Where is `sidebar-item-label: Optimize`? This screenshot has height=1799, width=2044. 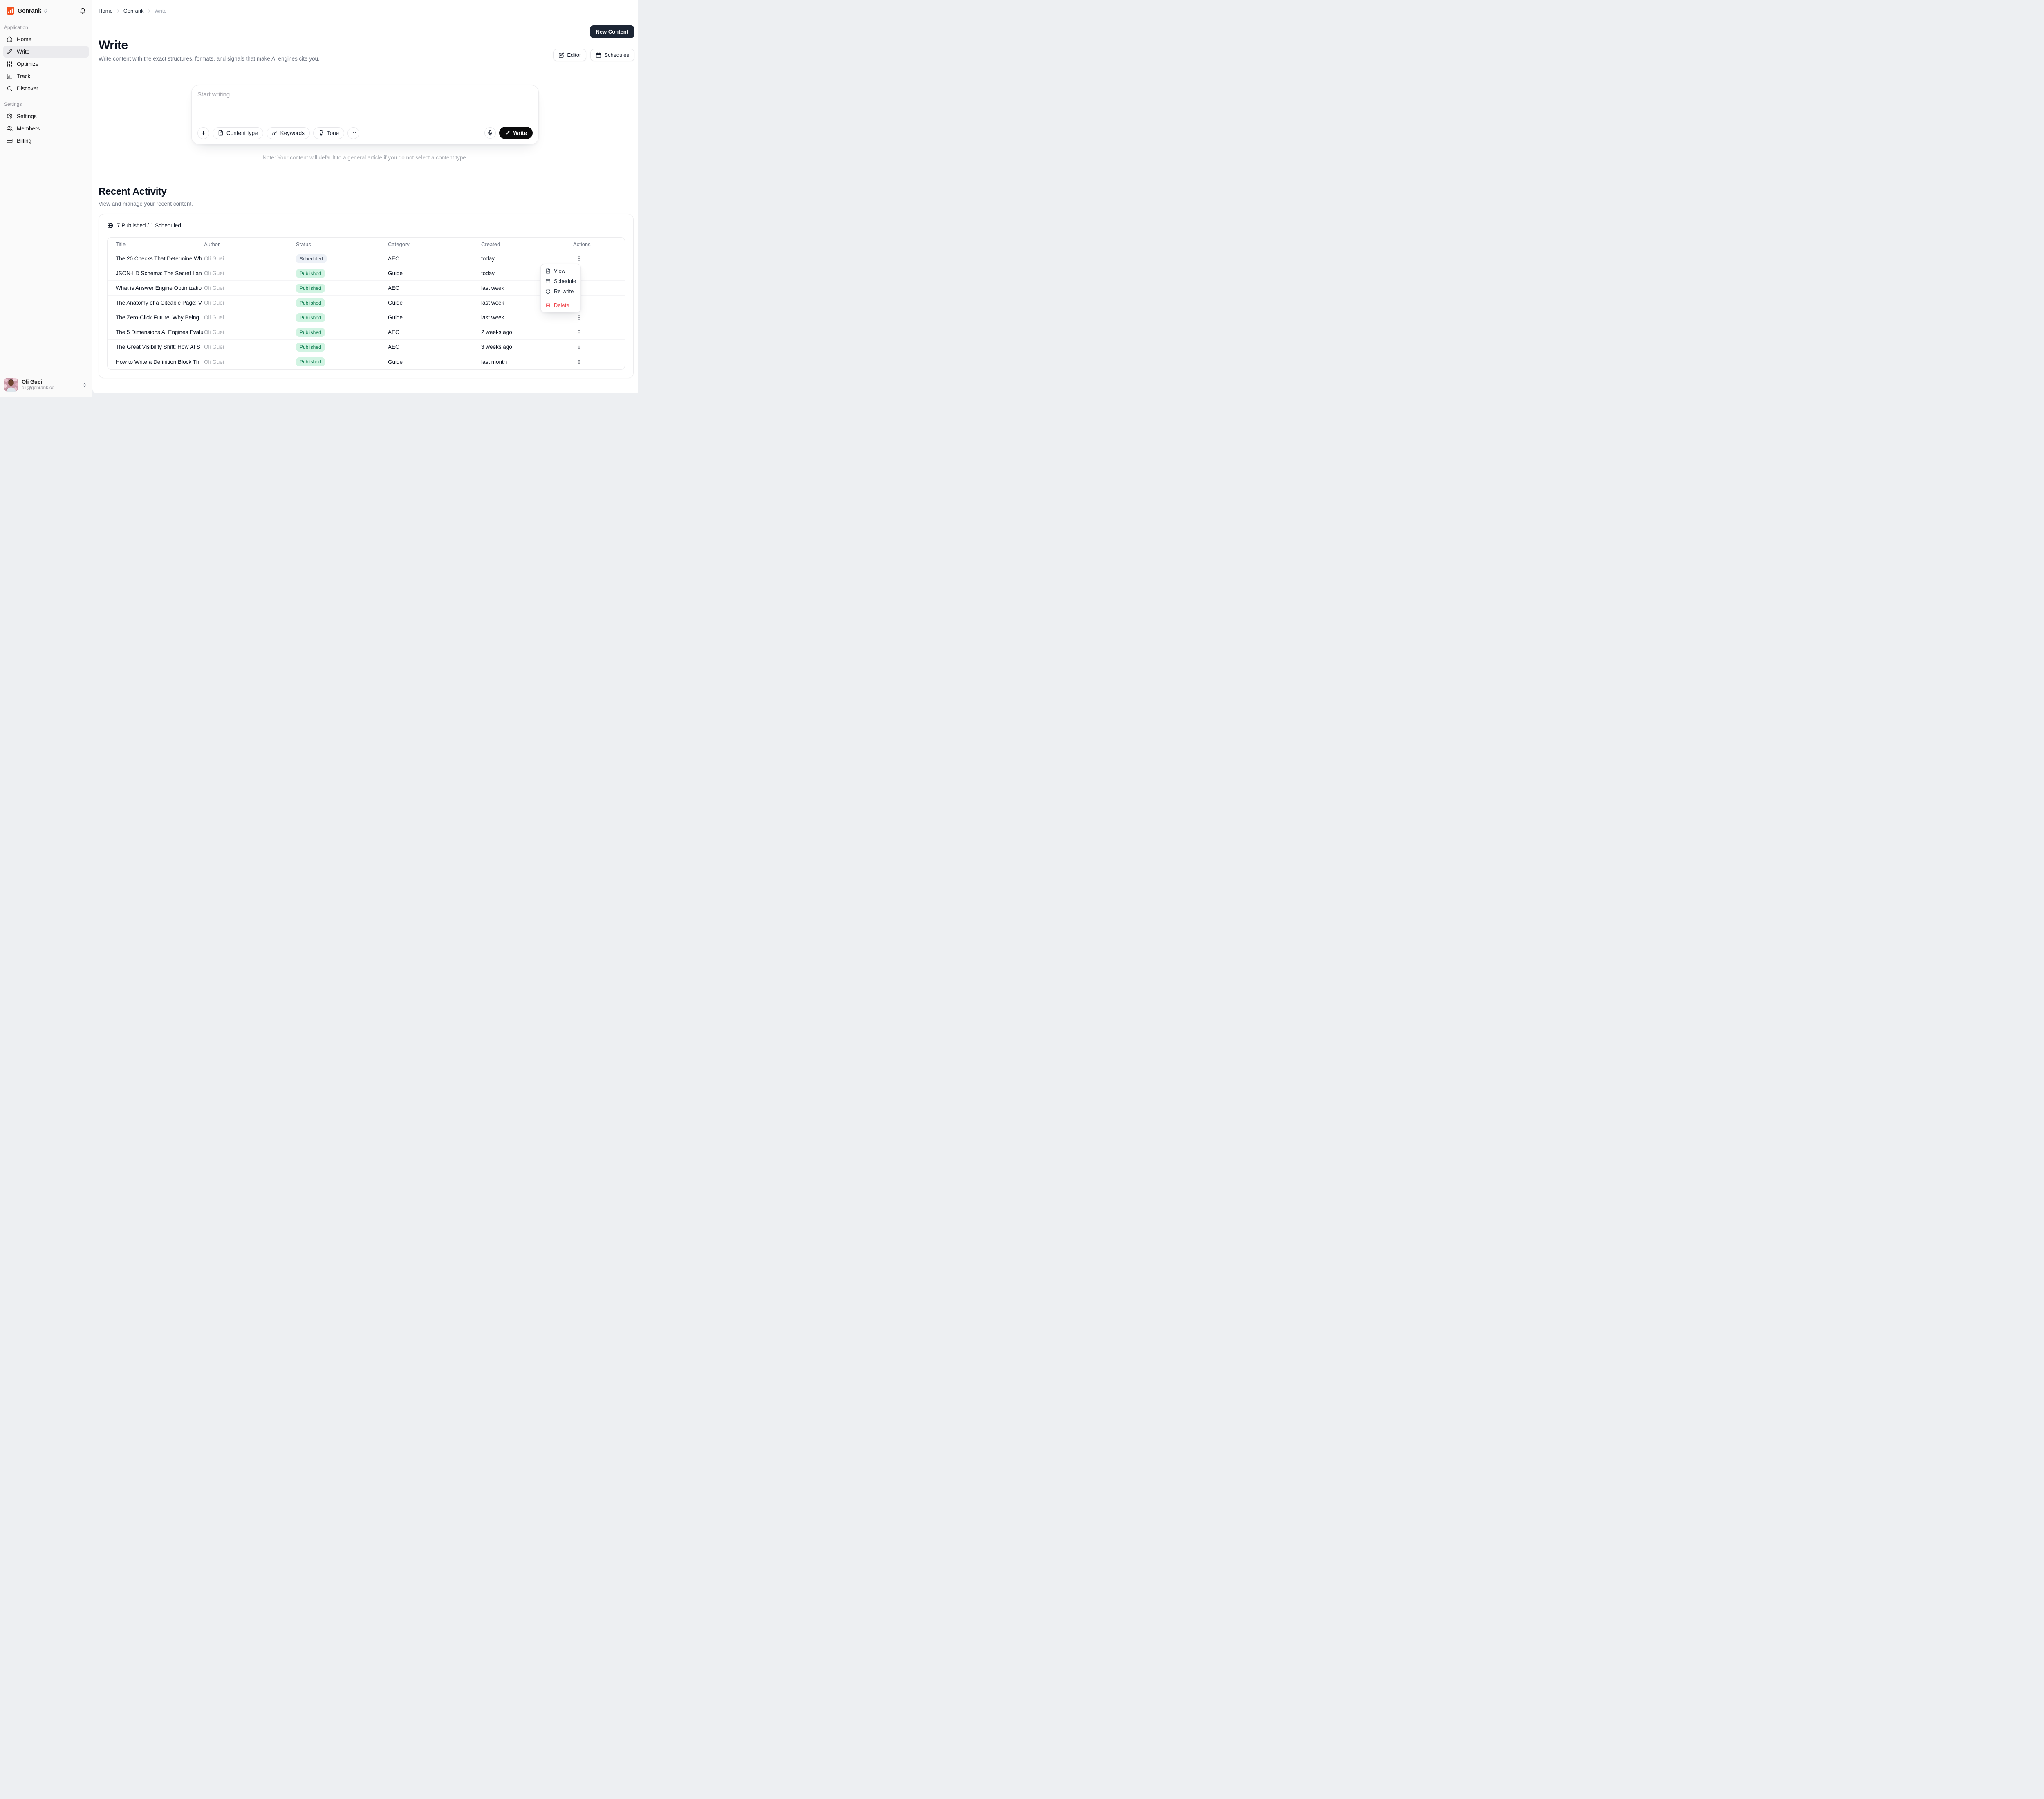 sidebar-item-label: Optimize is located at coordinates (28, 64).